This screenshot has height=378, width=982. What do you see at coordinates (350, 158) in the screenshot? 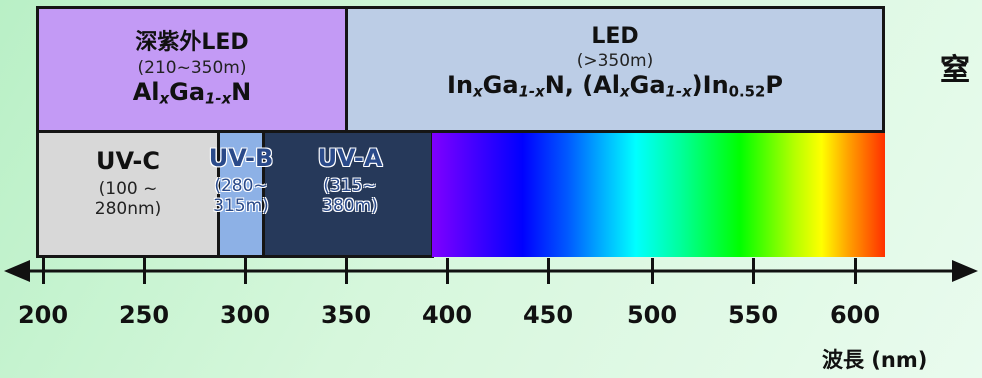
I see `uv-a-name: UV-A` at bounding box center [350, 158].